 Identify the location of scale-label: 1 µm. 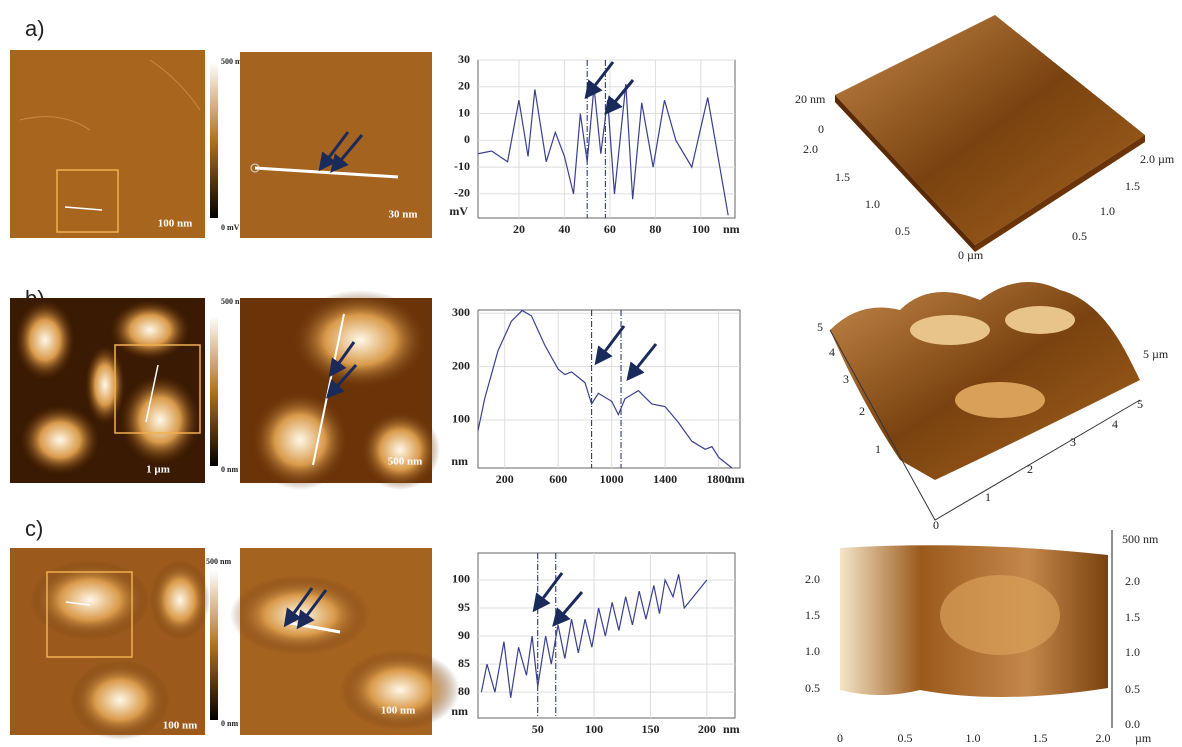
(158, 470).